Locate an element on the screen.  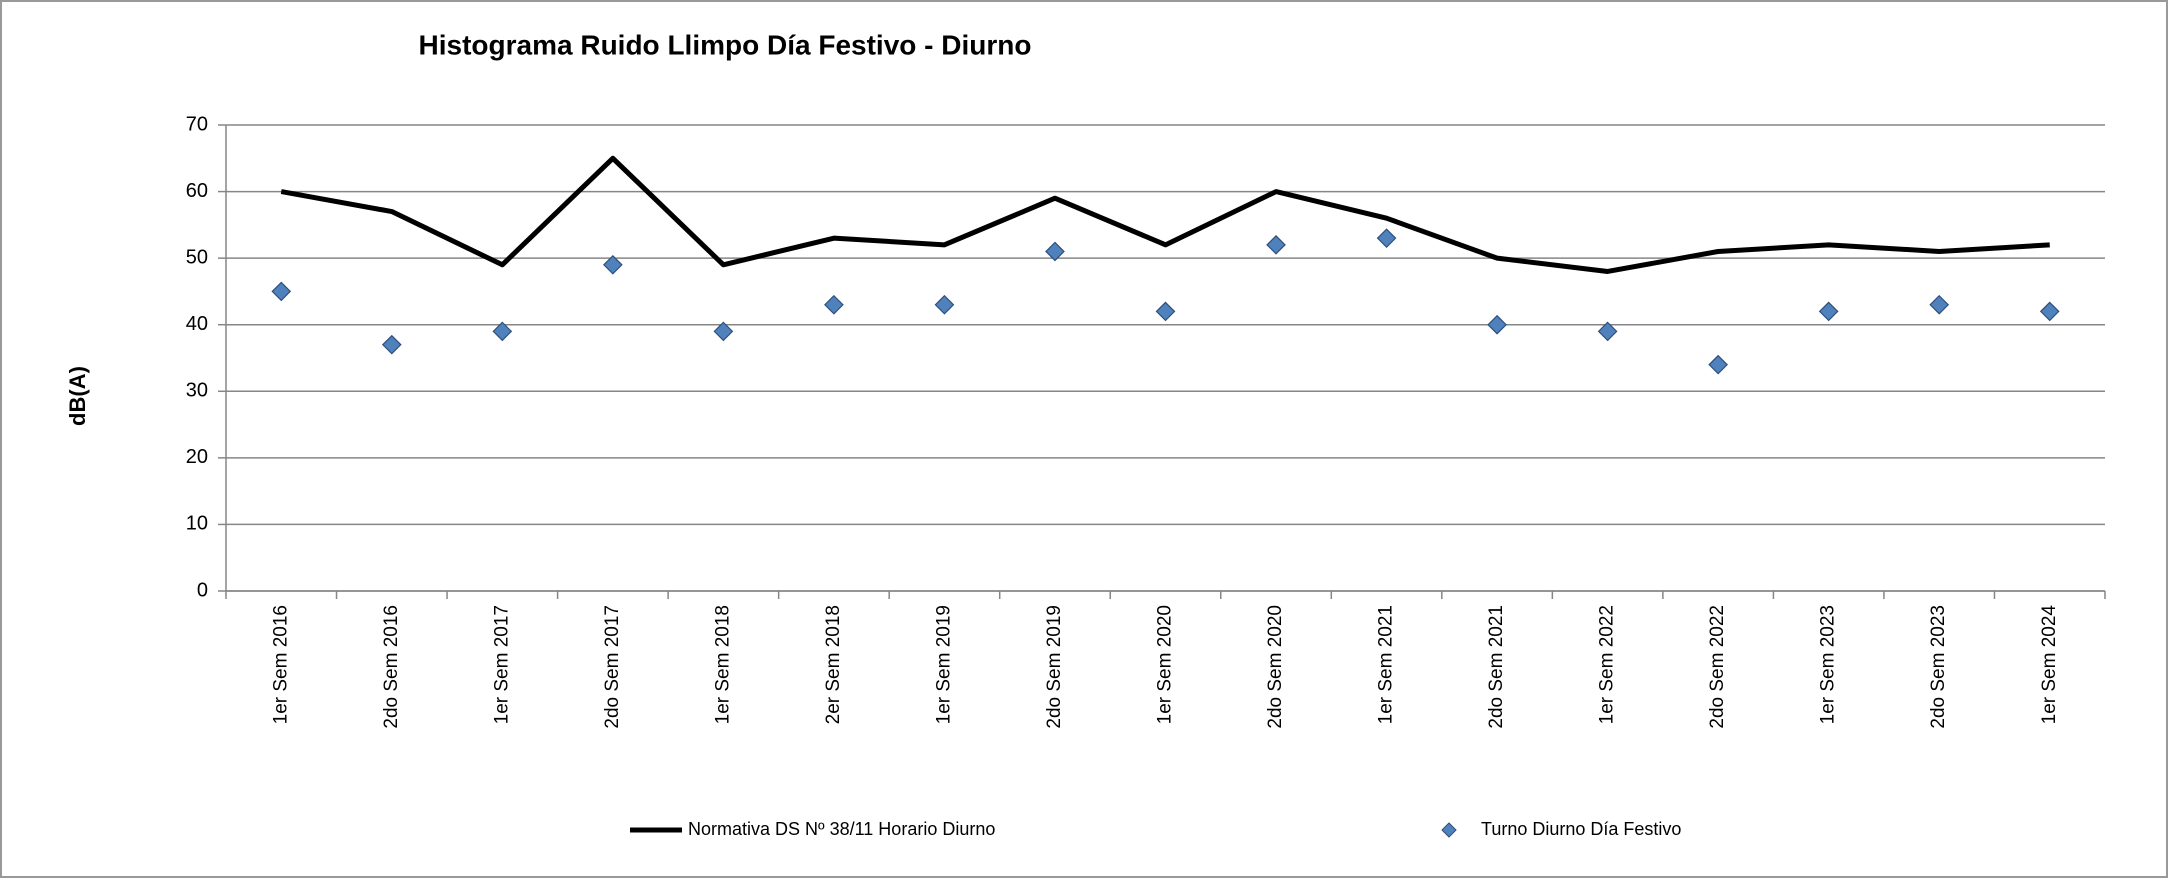
y-tick-label: 60 is located at coordinates (197, 191).